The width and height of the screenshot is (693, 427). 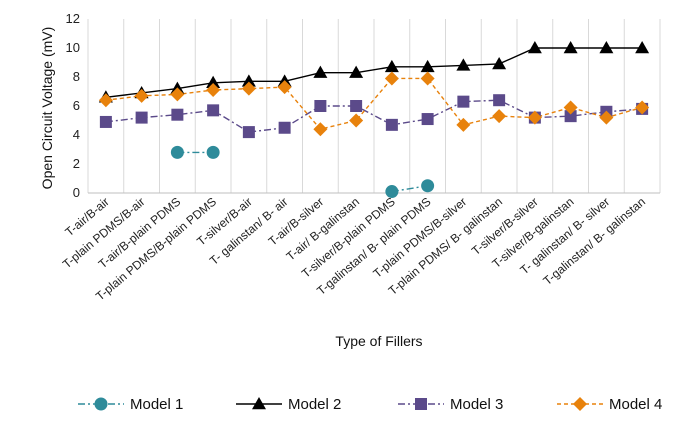 I want to click on legend-label-model-1: Model 1, so click(x=156, y=404).